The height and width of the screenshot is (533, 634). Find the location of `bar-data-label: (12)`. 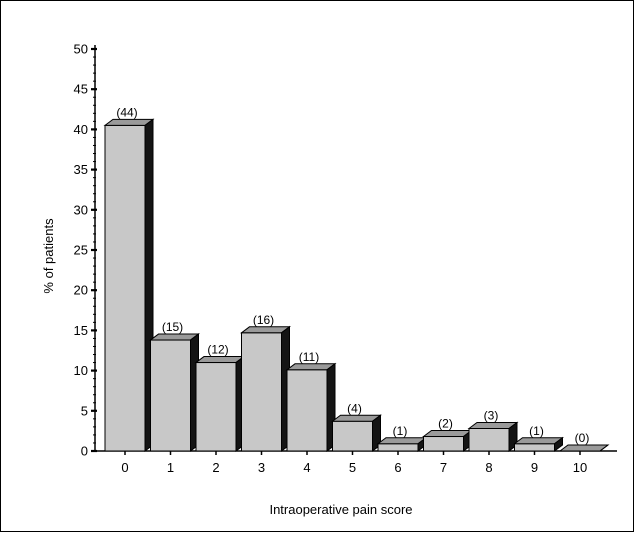

bar-data-label: (12) is located at coordinates (217, 350).